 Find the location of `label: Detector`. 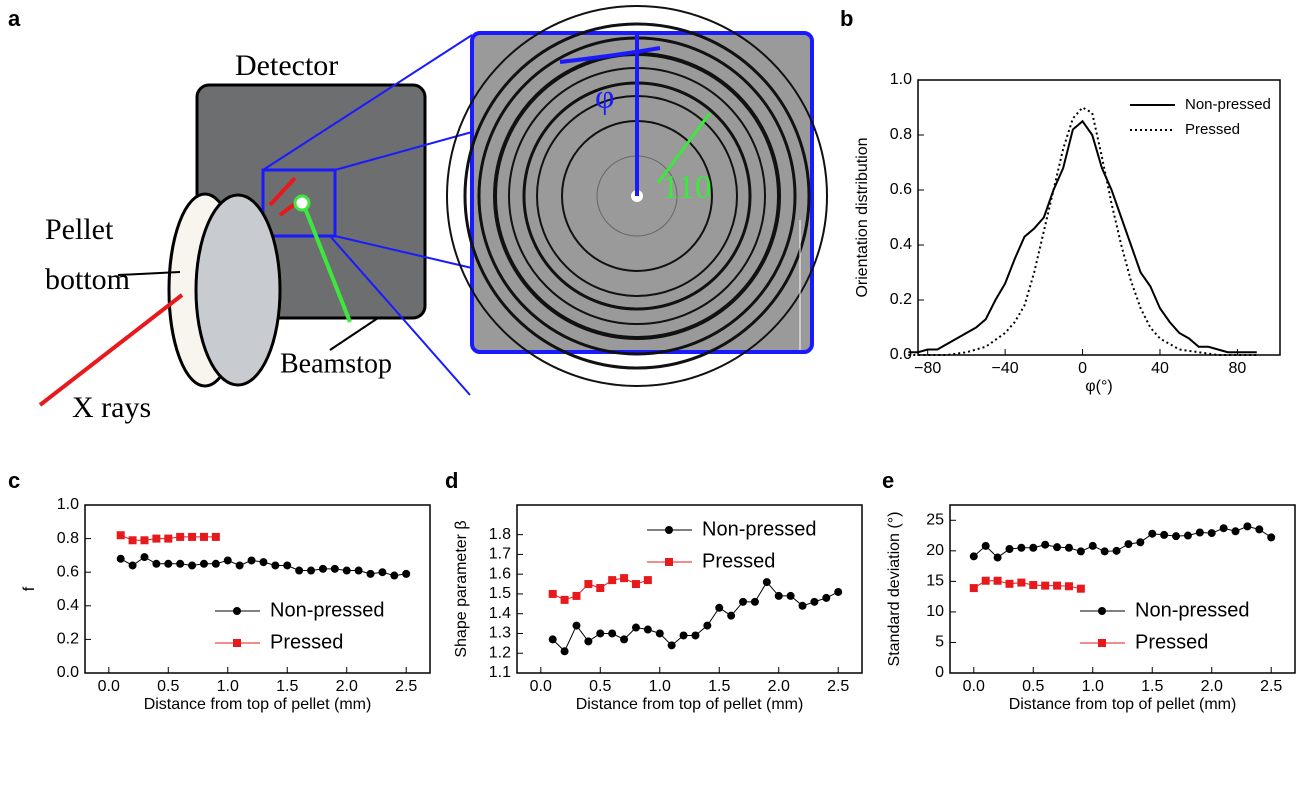

label: Detector is located at coordinates (286, 65).